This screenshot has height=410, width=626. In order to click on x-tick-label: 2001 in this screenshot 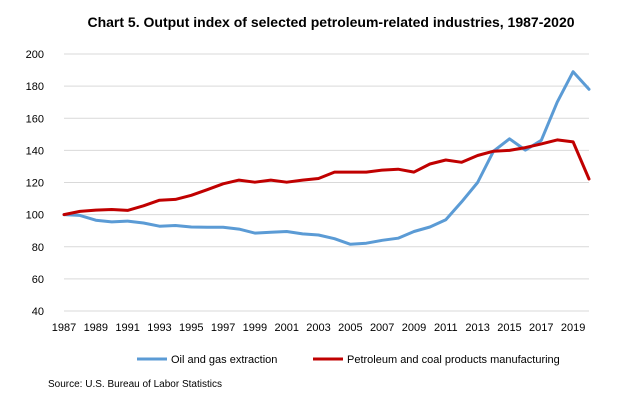, I will do `click(286, 328)`.